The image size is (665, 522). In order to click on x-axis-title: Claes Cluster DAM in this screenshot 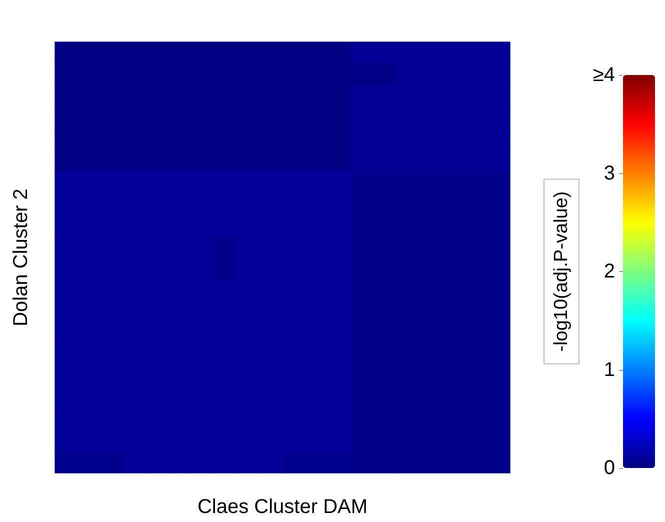, I will do `click(282, 507)`.